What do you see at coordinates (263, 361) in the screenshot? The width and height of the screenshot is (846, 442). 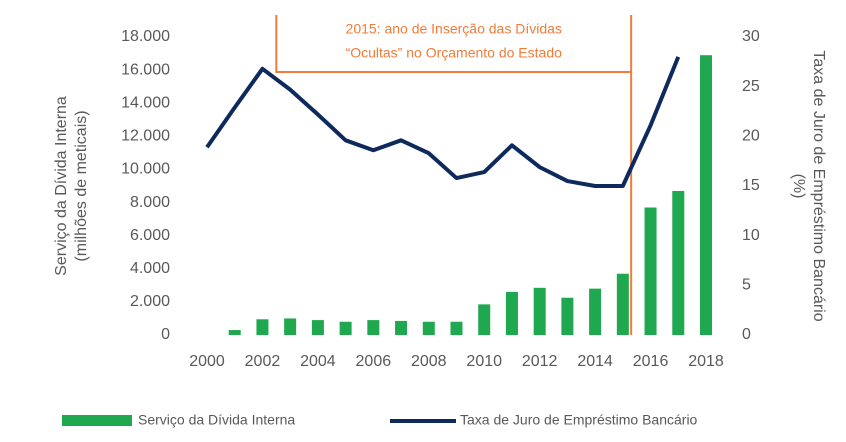 I see `x-tick-label: 2002` at bounding box center [263, 361].